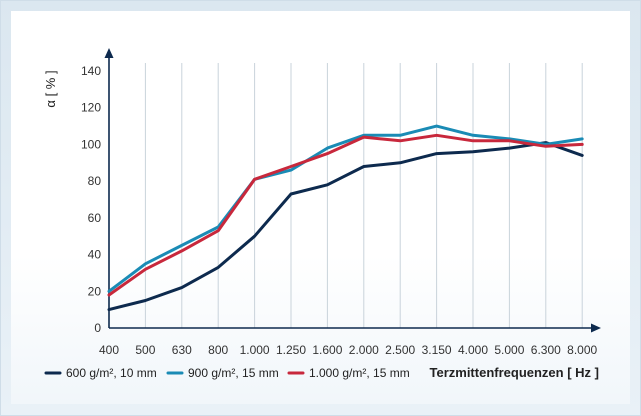  What do you see at coordinates (91, 71) in the screenshot?
I see `y-tick-140: 140` at bounding box center [91, 71].